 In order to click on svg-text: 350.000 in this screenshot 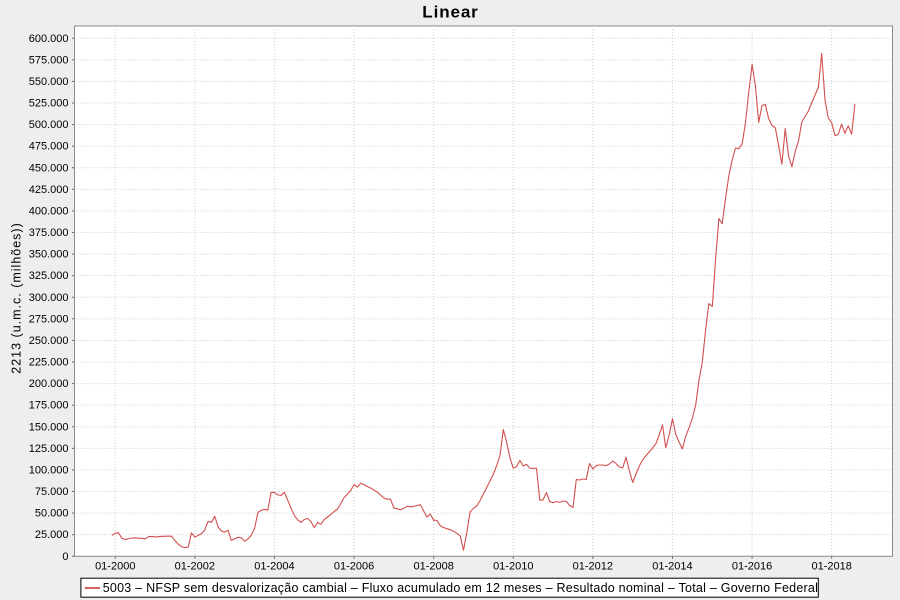, I will do `click(49, 255)`.